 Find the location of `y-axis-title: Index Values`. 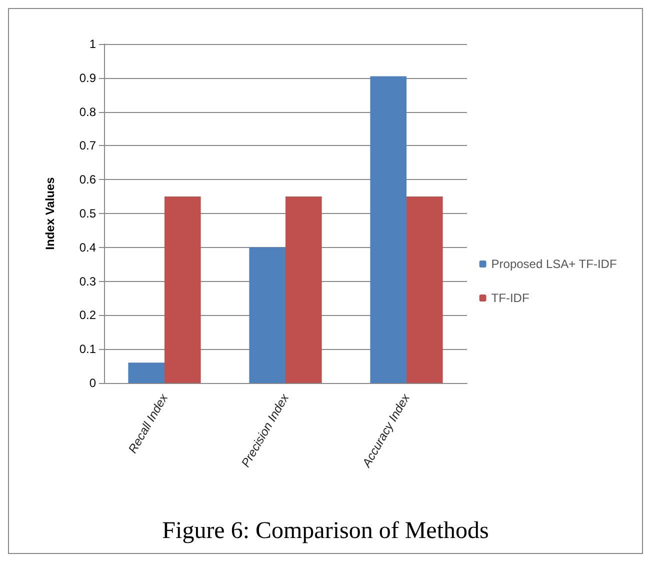

y-axis-title: Index Values is located at coordinates (50, 213).